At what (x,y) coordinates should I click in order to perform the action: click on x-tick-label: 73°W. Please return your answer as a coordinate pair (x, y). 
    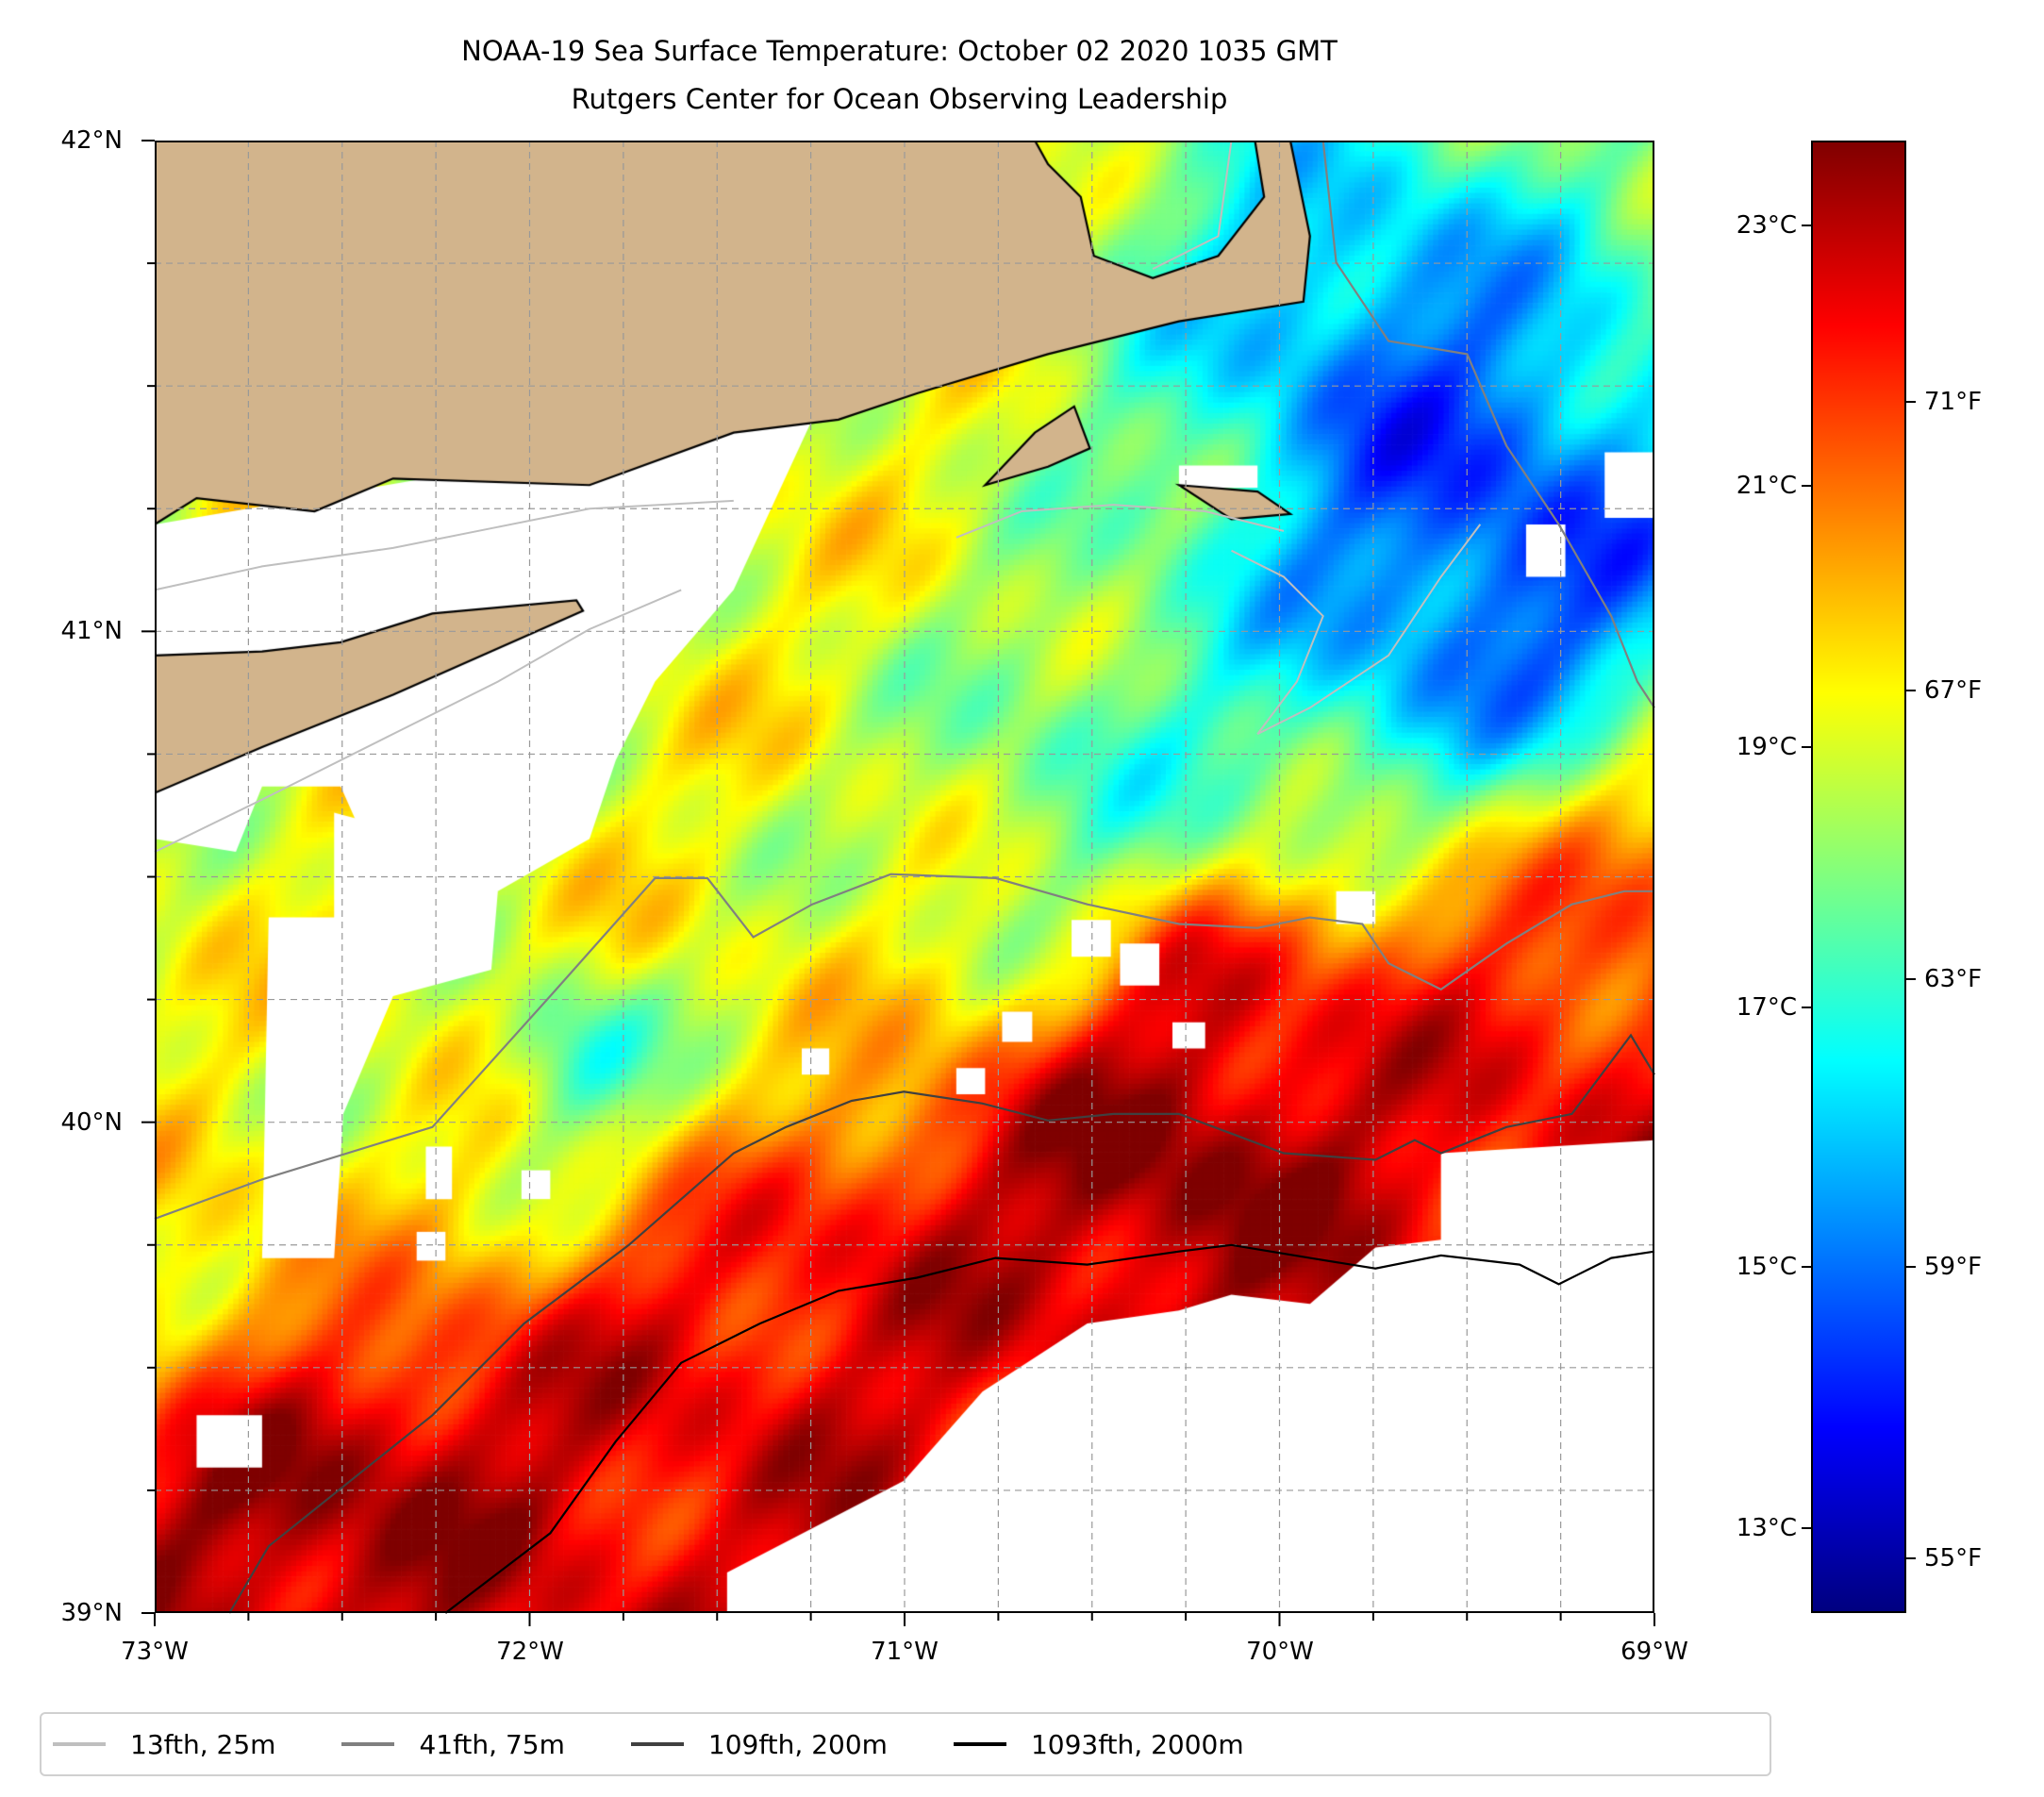
    Looking at the image, I should click on (155, 1652).